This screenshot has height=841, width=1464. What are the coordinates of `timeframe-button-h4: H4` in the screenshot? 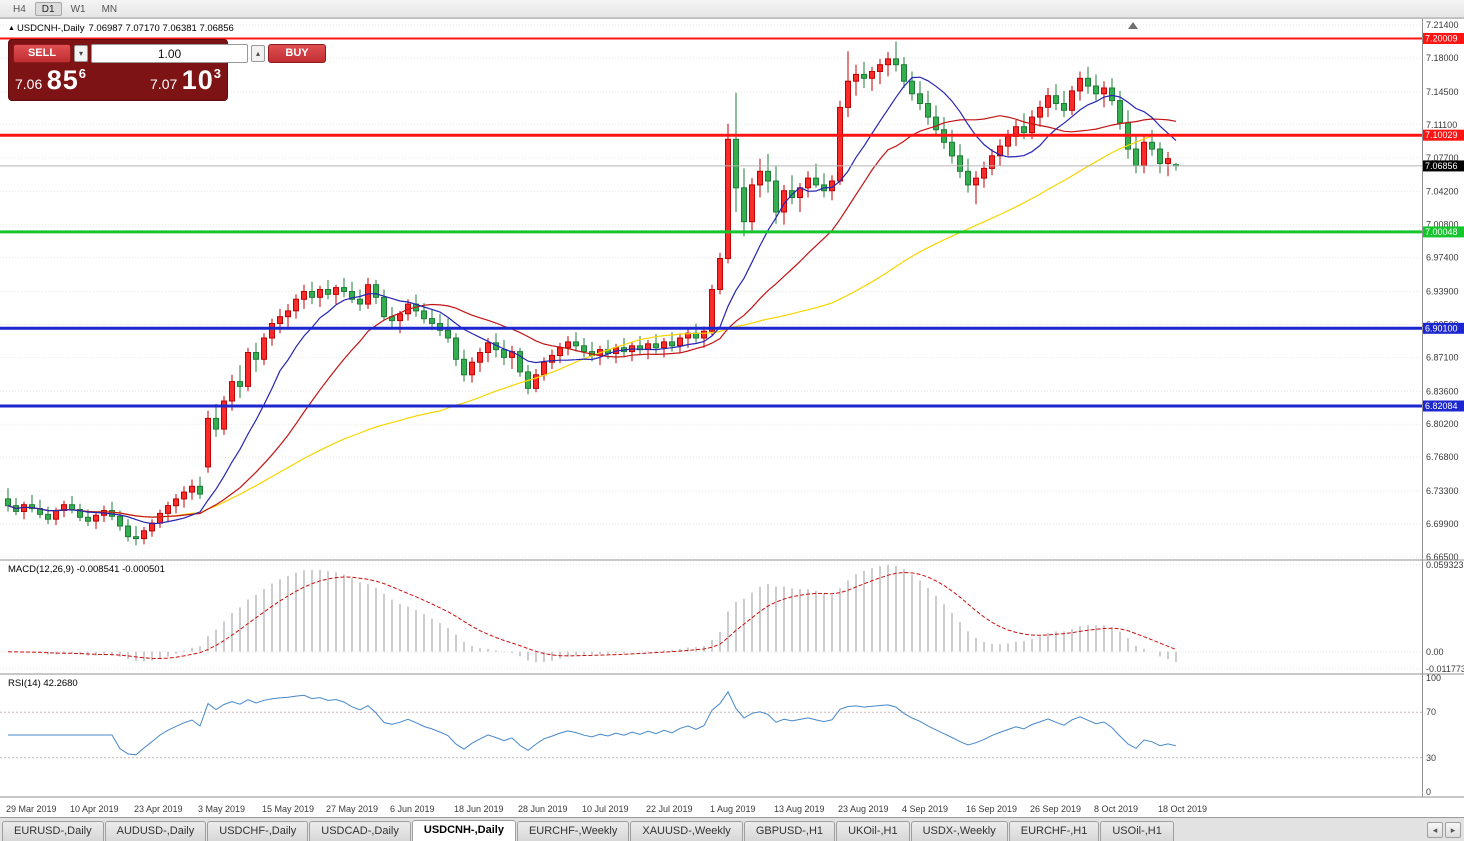 It's located at (19, 9).